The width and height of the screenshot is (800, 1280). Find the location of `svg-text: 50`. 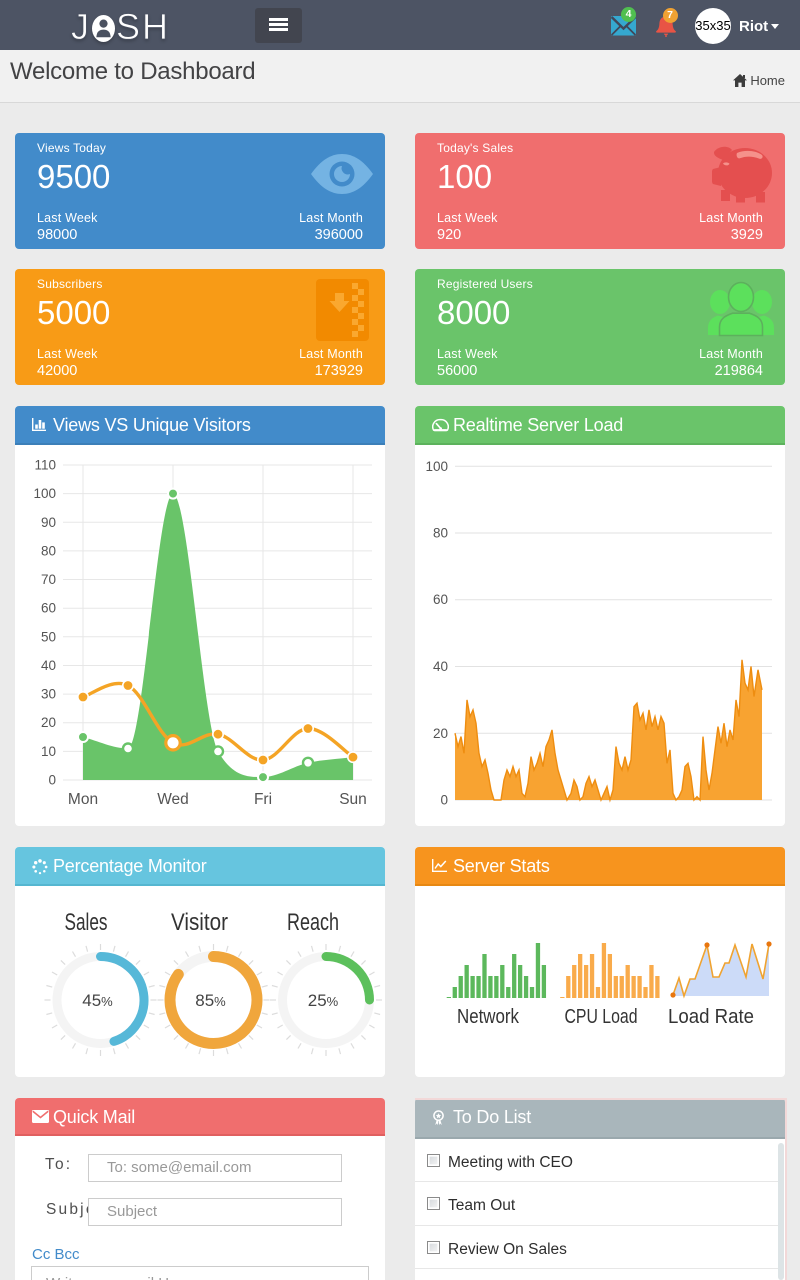

svg-text: 50 is located at coordinates (48, 636).